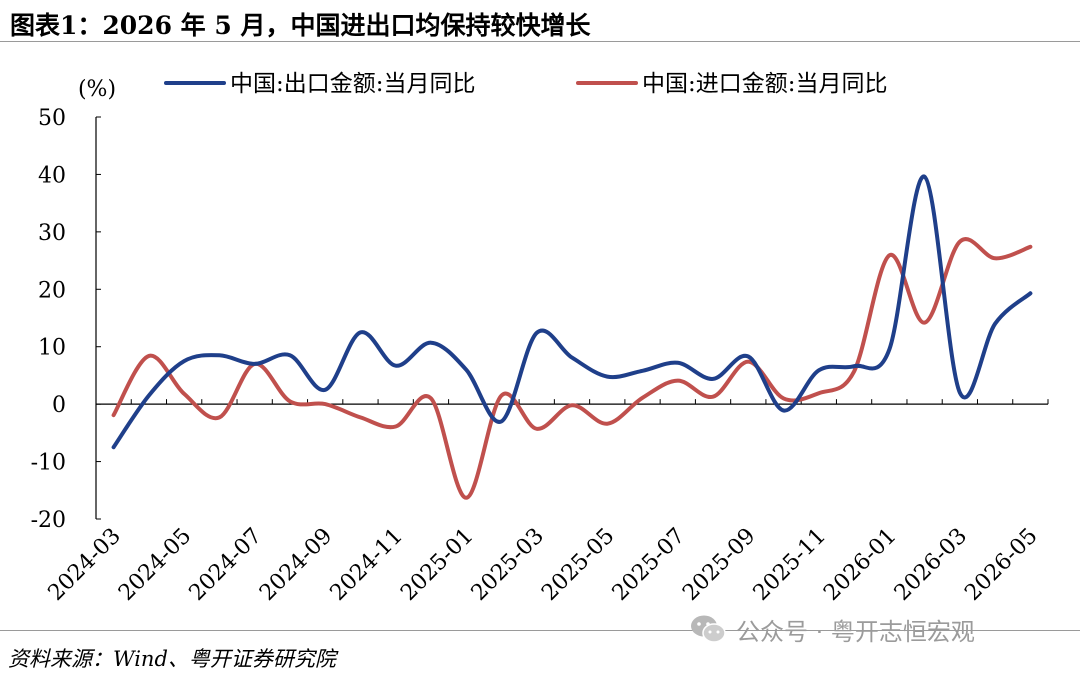 The image size is (1080, 674). I want to click on x-tick-label: 2024-09, so click(296, 565).